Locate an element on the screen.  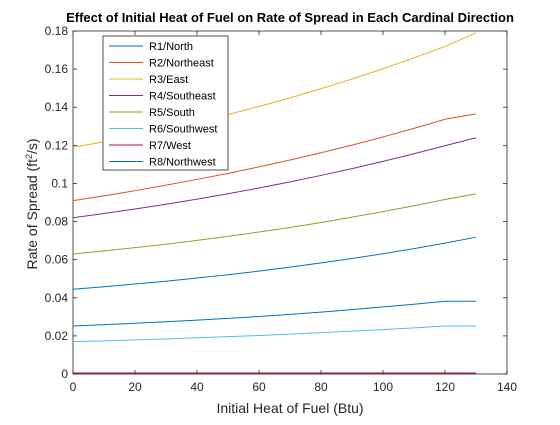
y-tick-label: 0.12 is located at coordinates (57, 145).